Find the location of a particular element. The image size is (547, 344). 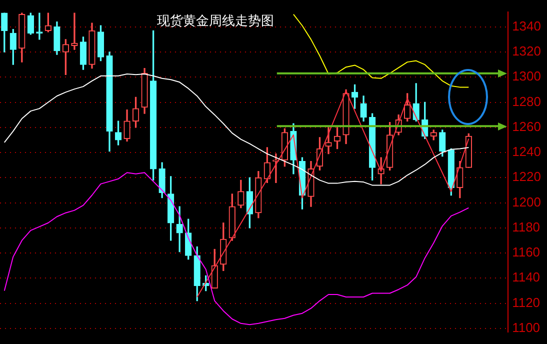

y-tick-label: 1120 is located at coordinates (526, 302).